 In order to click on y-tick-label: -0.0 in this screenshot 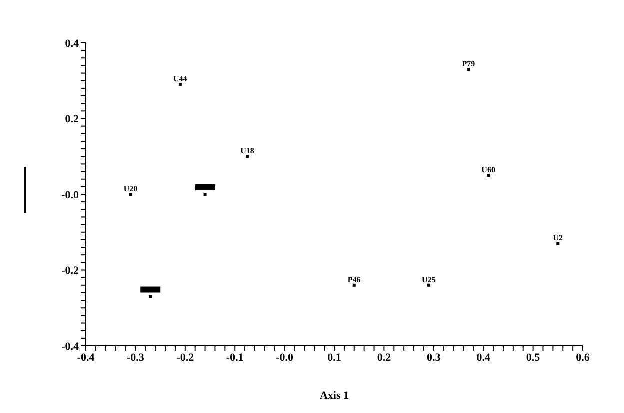, I will do `click(71, 195)`.